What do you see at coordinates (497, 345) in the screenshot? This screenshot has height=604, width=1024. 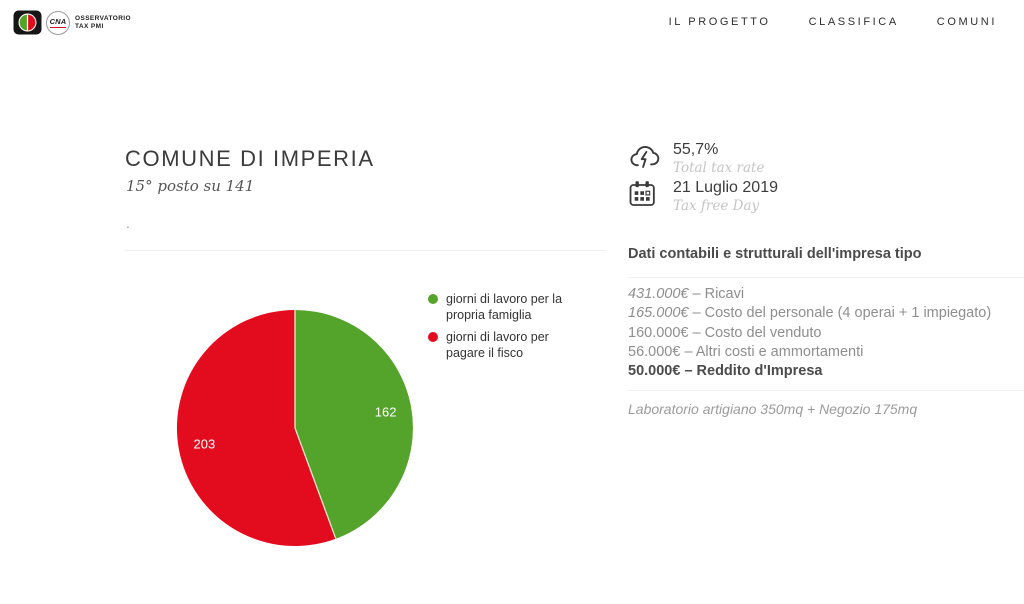 I see `legend-label: giorni di lavoro per pagare il fisco` at bounding box center [497, 345].